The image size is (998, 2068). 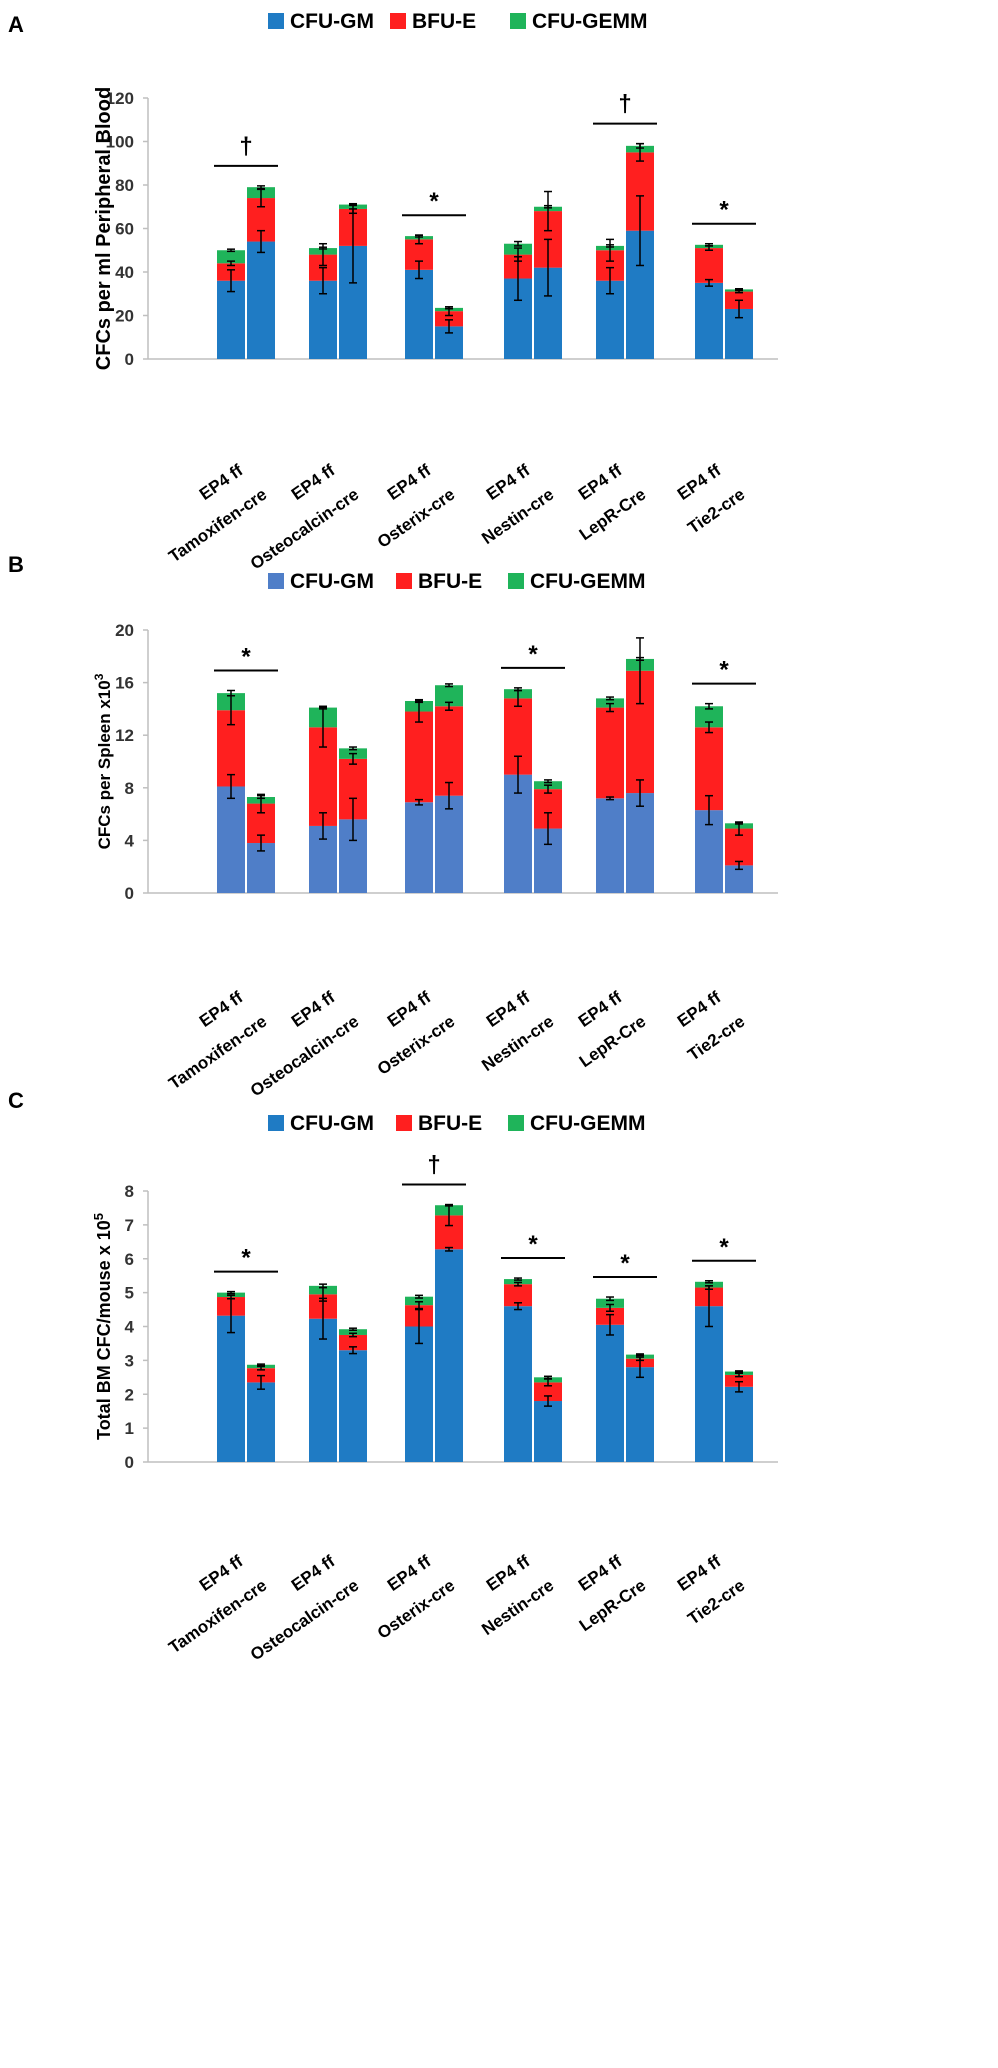 What do you see at coordinates (129, 1428) in the screenshot?
I see `y-tick-label: 1` at bounding box center [129, 1428].